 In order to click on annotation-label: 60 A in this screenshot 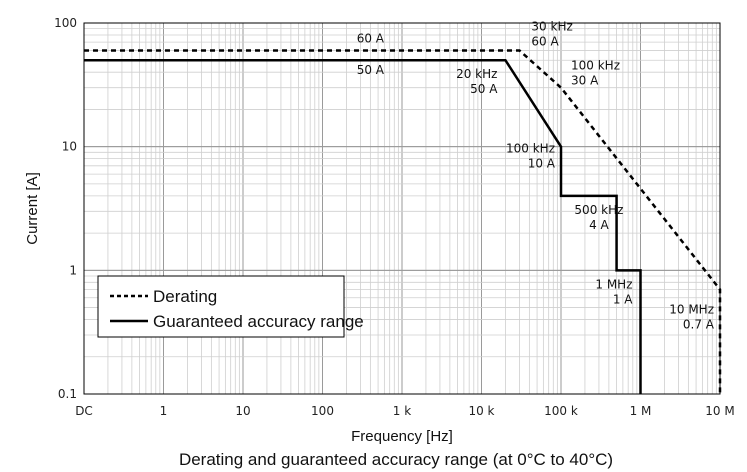, I will do `click(371, 38)`.